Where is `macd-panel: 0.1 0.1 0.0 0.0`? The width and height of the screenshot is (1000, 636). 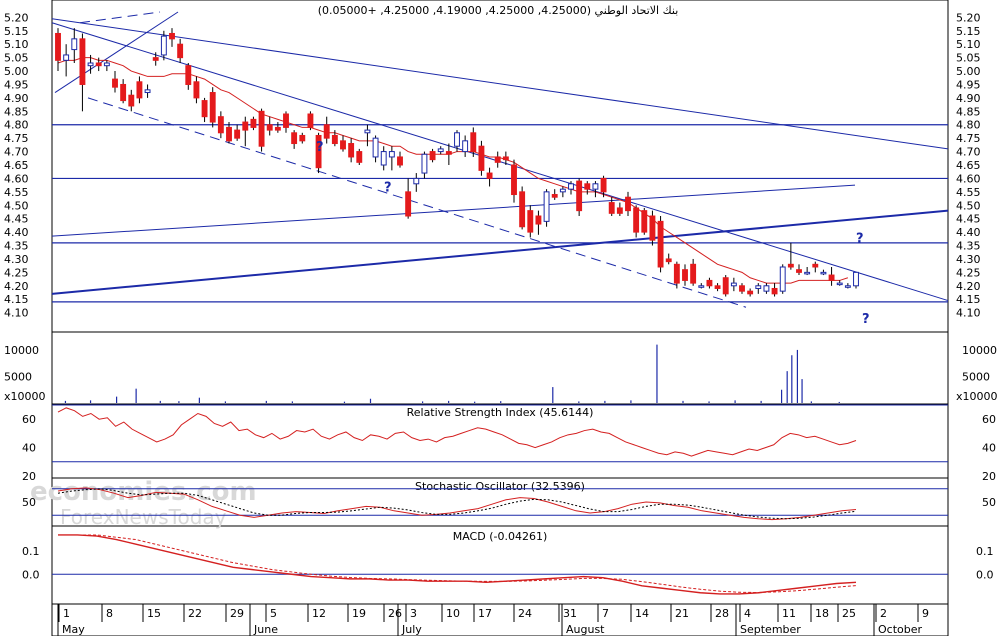 macd-panel: 0.1 0.1 0.0 0.0 is located at coordinates (508, 564).